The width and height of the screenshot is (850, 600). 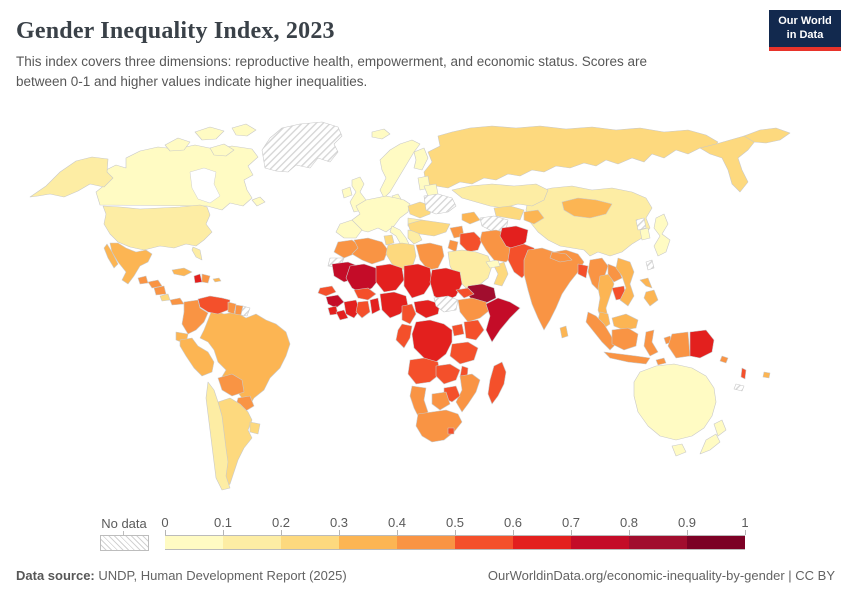 I want to click on country-philippines-south, so click(x=651, y=298).